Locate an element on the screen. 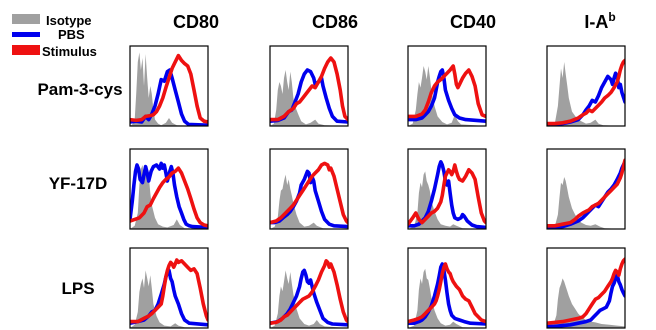 This screenshot has height=330, width=656. panel-pam-3-cys-cd86 is located at coordinates (309, 86).